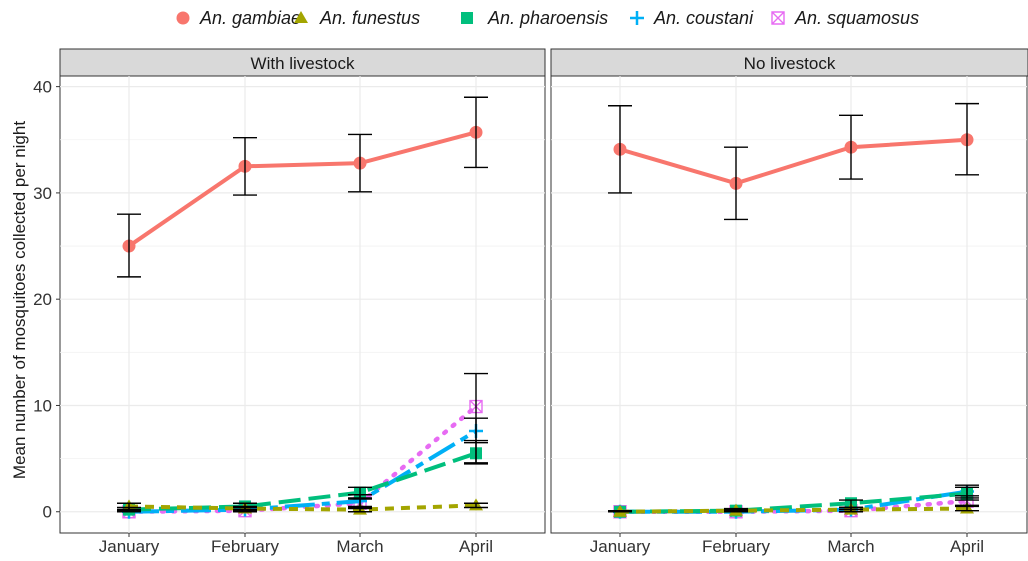 The image size is (1028, 561). Describe the element at coordinates (183, 18) in the screenshot. I see `legend-marker-an-gambiae` at that location.